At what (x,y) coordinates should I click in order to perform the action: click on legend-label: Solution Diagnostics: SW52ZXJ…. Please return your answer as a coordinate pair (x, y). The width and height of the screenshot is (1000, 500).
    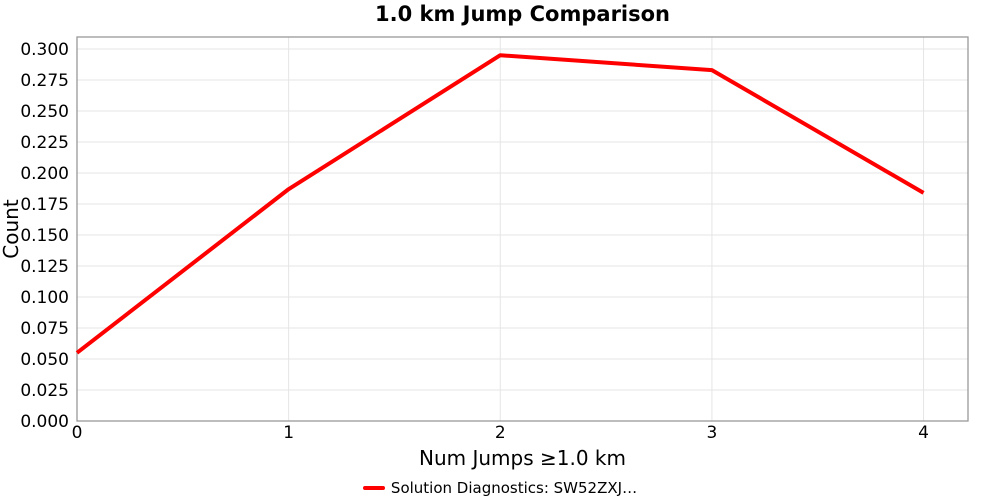
    Looking at the image, I should click on (514, 488).